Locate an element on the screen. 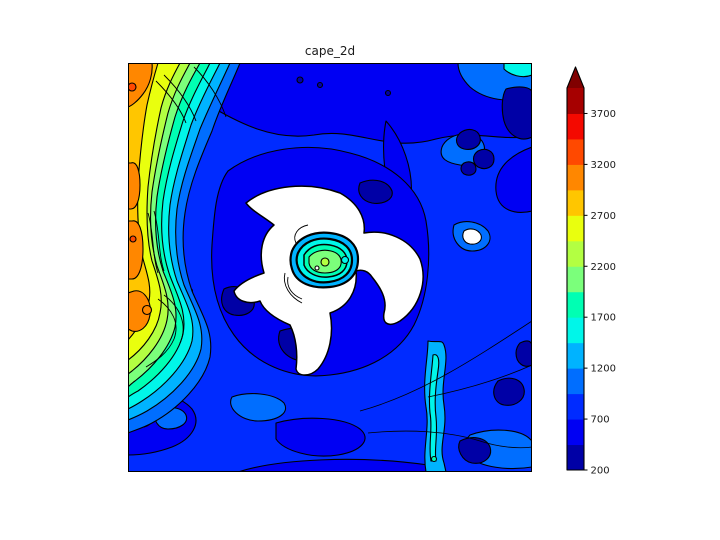  band-contour-line-d is located at coordinates (153, 243).